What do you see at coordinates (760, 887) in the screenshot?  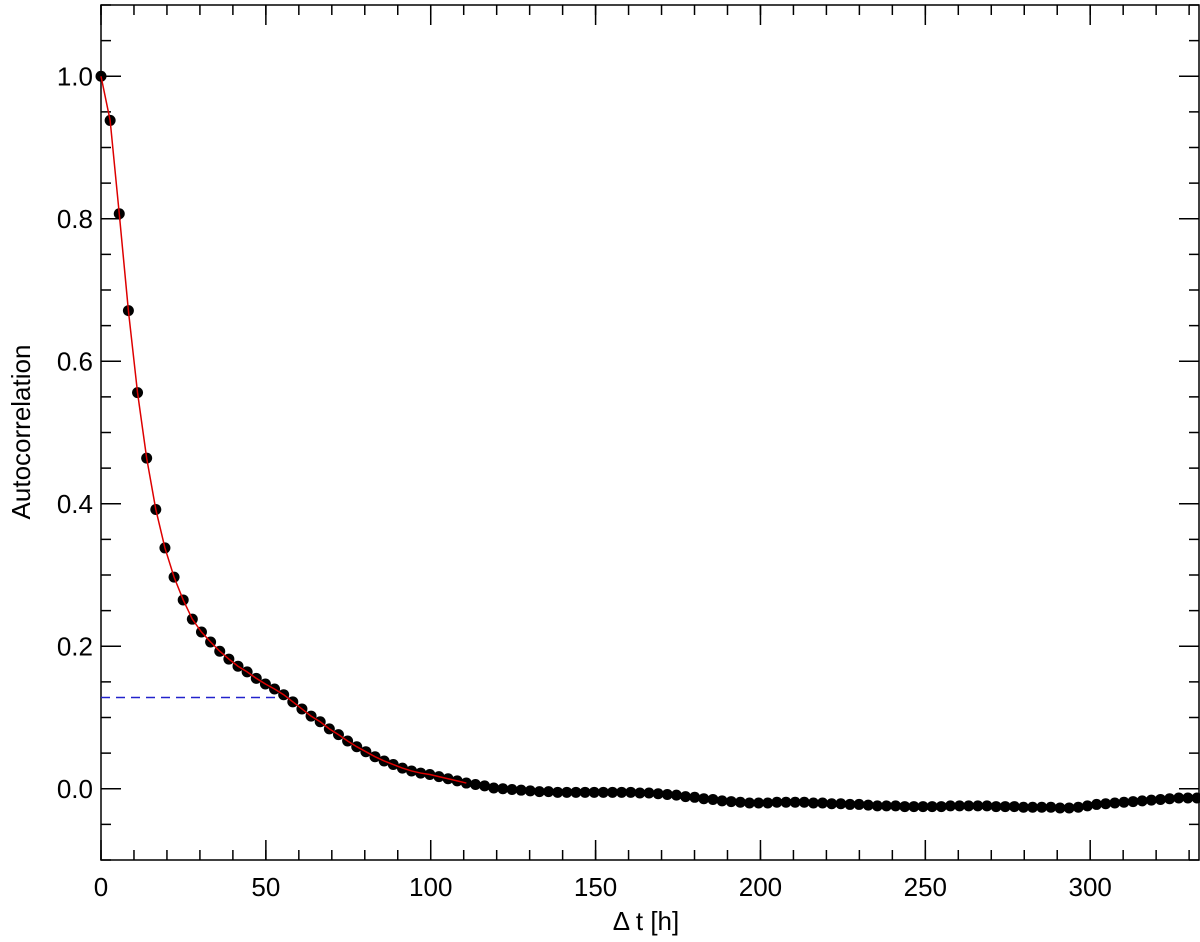 I see `x-tick-label: 200` at bounding box center [760, 887].